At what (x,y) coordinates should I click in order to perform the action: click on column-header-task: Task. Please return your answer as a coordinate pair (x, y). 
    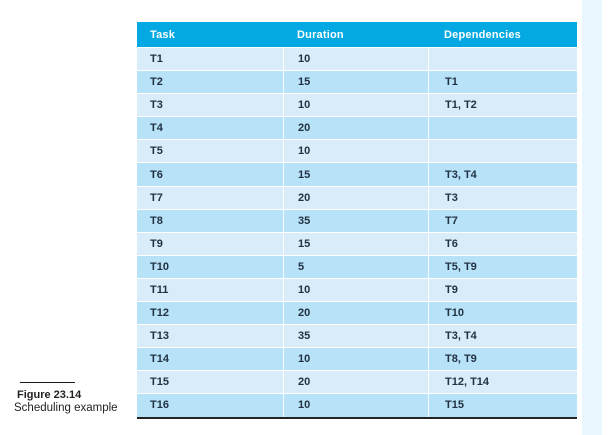
    Looking at the image, I should click on (163, 34).